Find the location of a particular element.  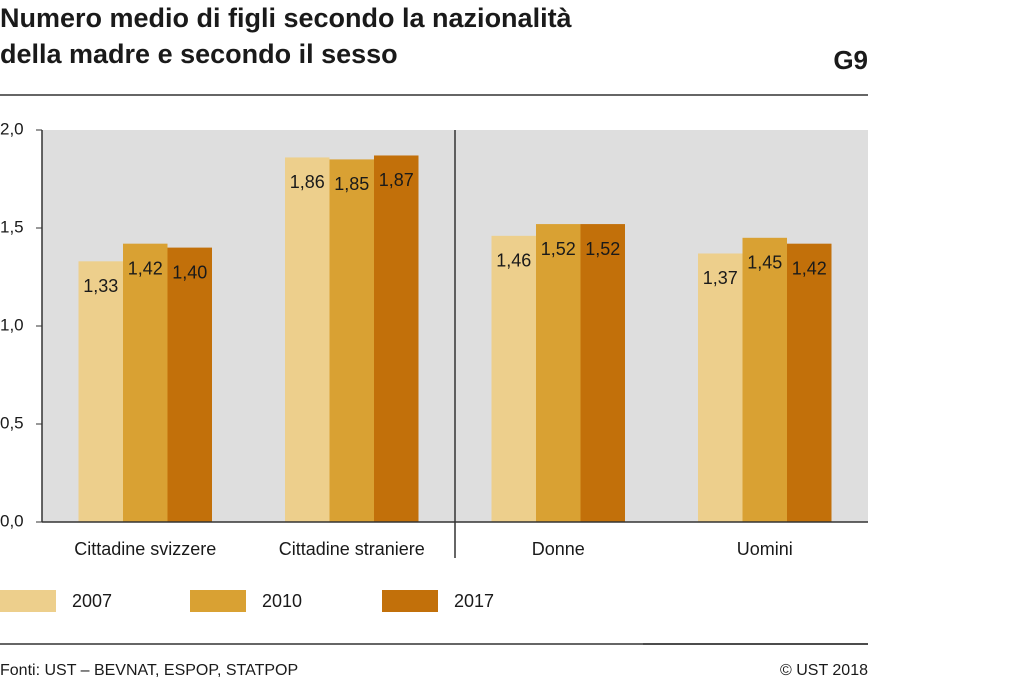

value-label: 1,85 is located at coordinates (351, 184).